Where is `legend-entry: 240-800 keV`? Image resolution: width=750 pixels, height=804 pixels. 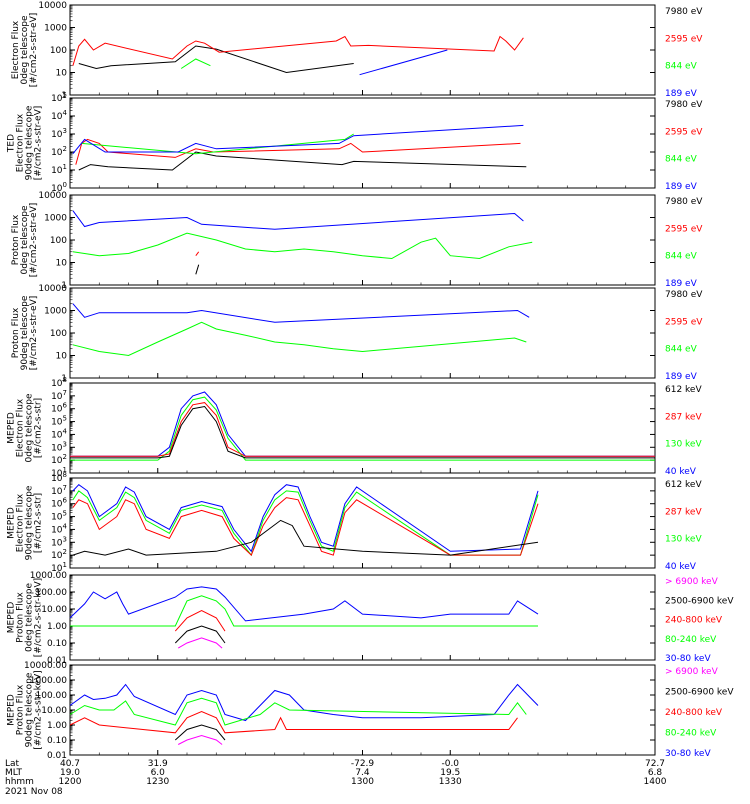 legend-entry: 240-800 keV is located at coordinates (694, 713).